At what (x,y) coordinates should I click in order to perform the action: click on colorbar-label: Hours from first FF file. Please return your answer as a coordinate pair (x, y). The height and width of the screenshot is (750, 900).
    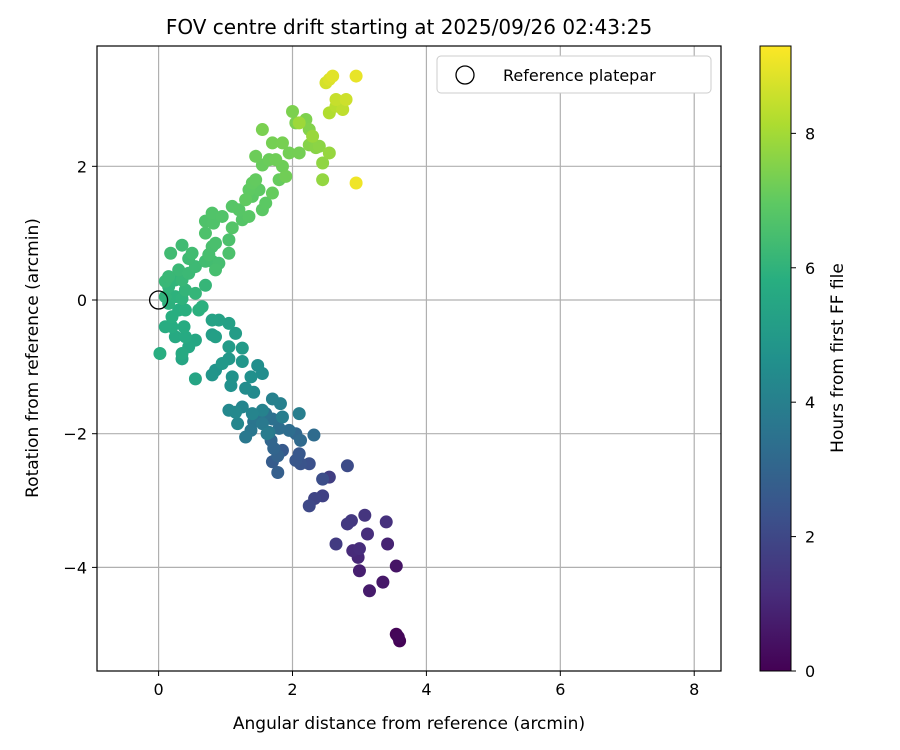
    Looking at the image, I should click on (838, 358).